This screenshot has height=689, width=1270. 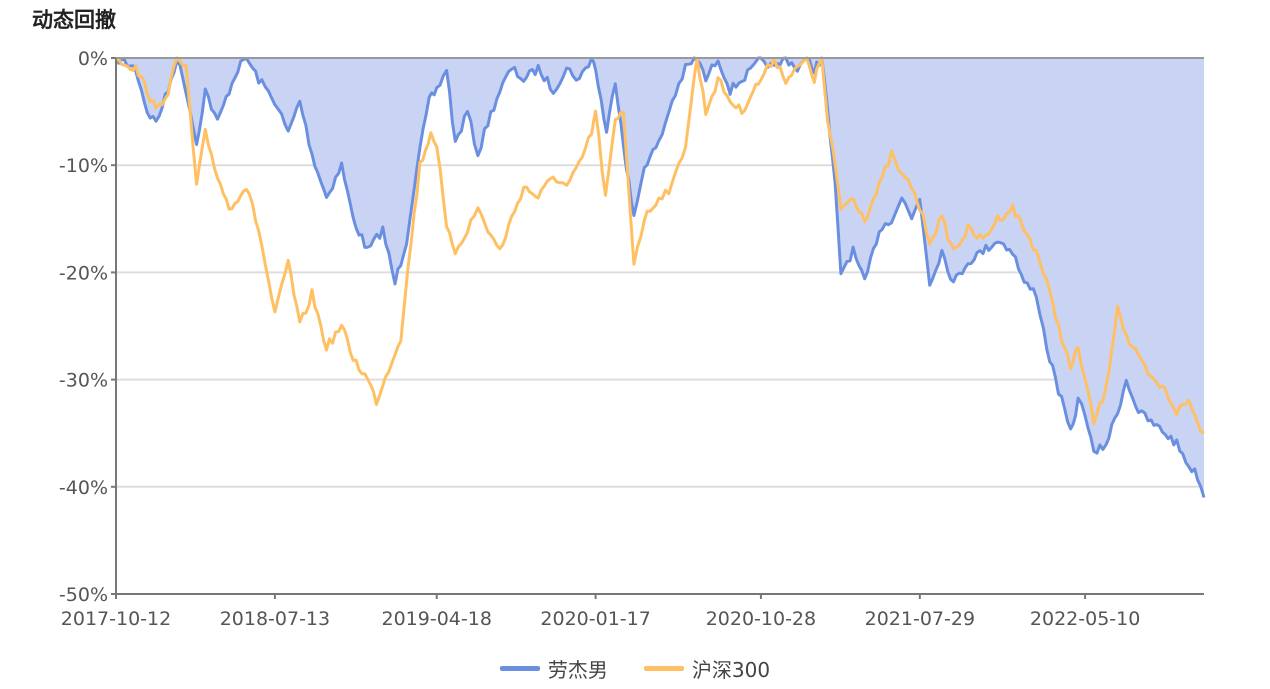 I want to click on legend-label: 沪深300, so click(x=731, y=670).